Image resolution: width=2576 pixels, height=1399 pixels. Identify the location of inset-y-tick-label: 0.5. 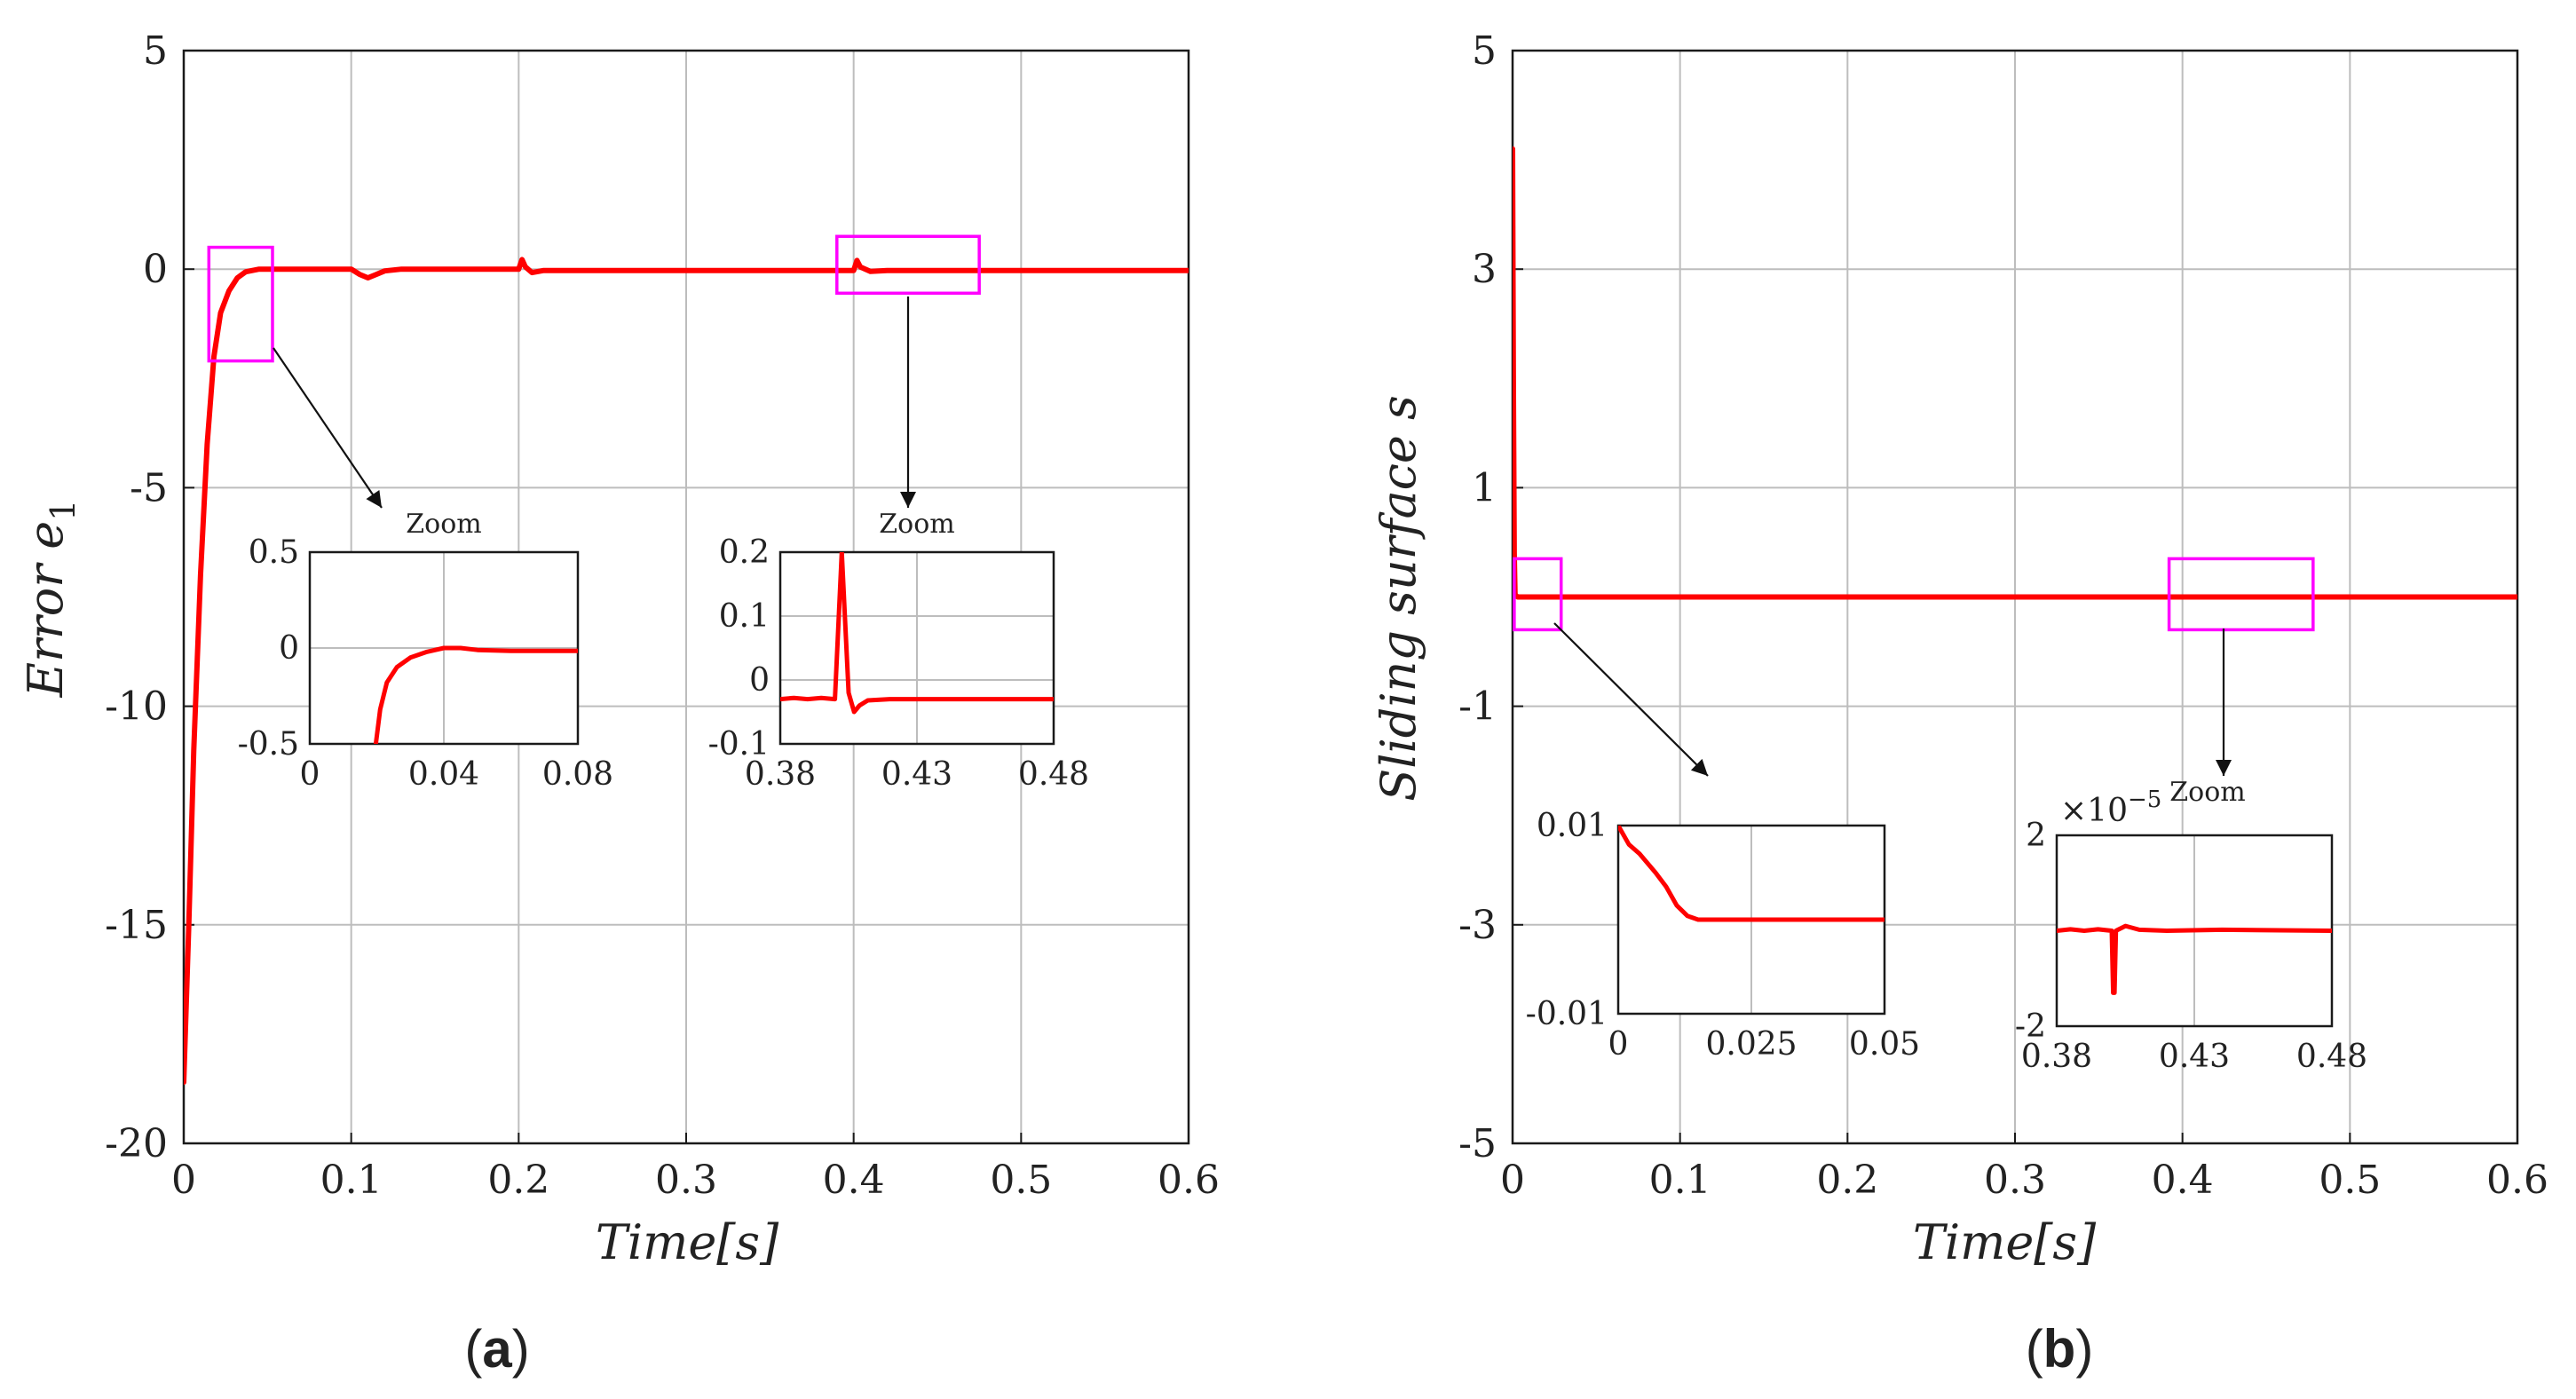
(274, 552).